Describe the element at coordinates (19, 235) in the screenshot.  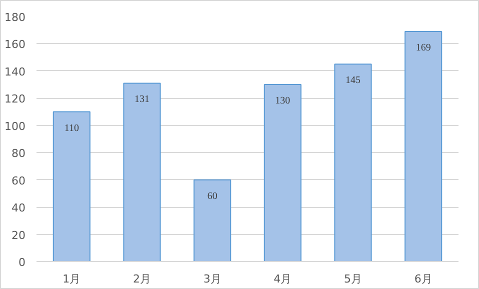
I see `y-tick-label: 20` at that location.